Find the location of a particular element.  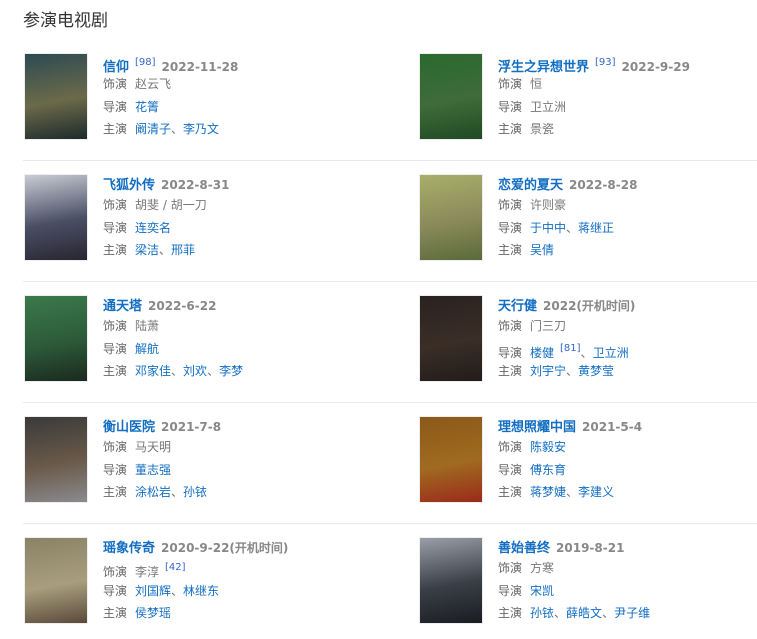

series-title-link: 衡山医院 is located at coordinates (129, 427).